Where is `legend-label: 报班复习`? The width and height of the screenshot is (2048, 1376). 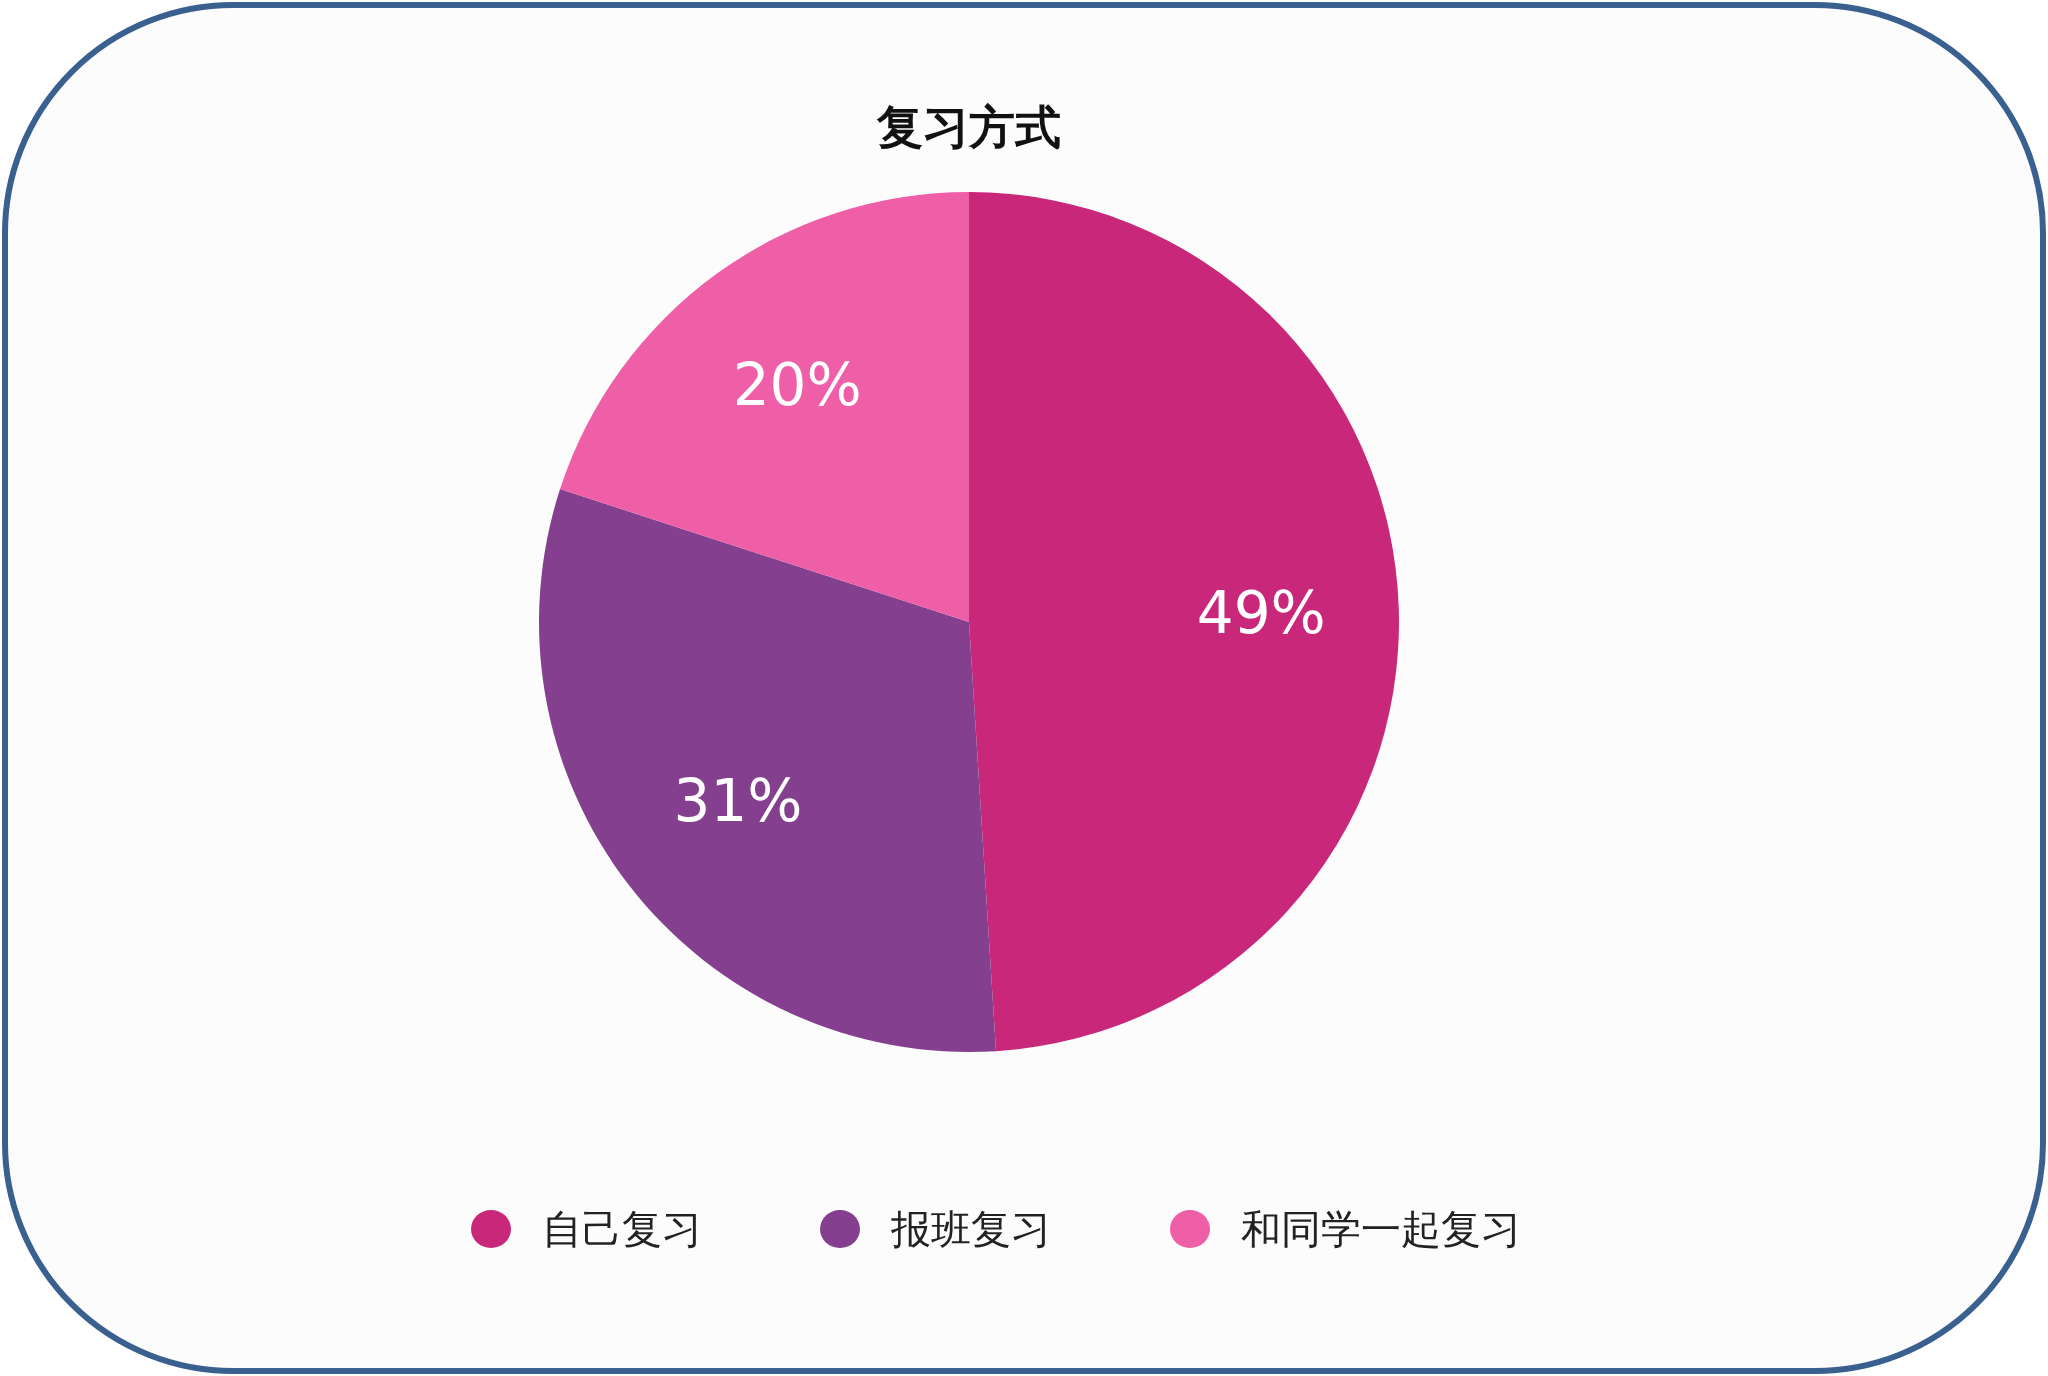
legend-label: 报班复习 is located at coordinates (970, 1229).